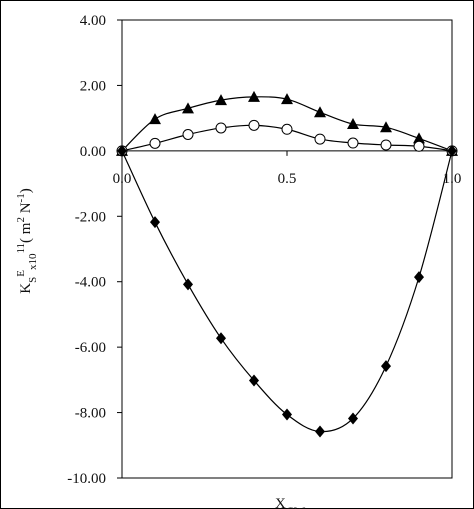 The height and width of the screenshot is (509, 474). What do you see at coordinates (90, 217) in the screenshot?
I see `y-tick-label: -2.00` at bounding box center [90, 217].